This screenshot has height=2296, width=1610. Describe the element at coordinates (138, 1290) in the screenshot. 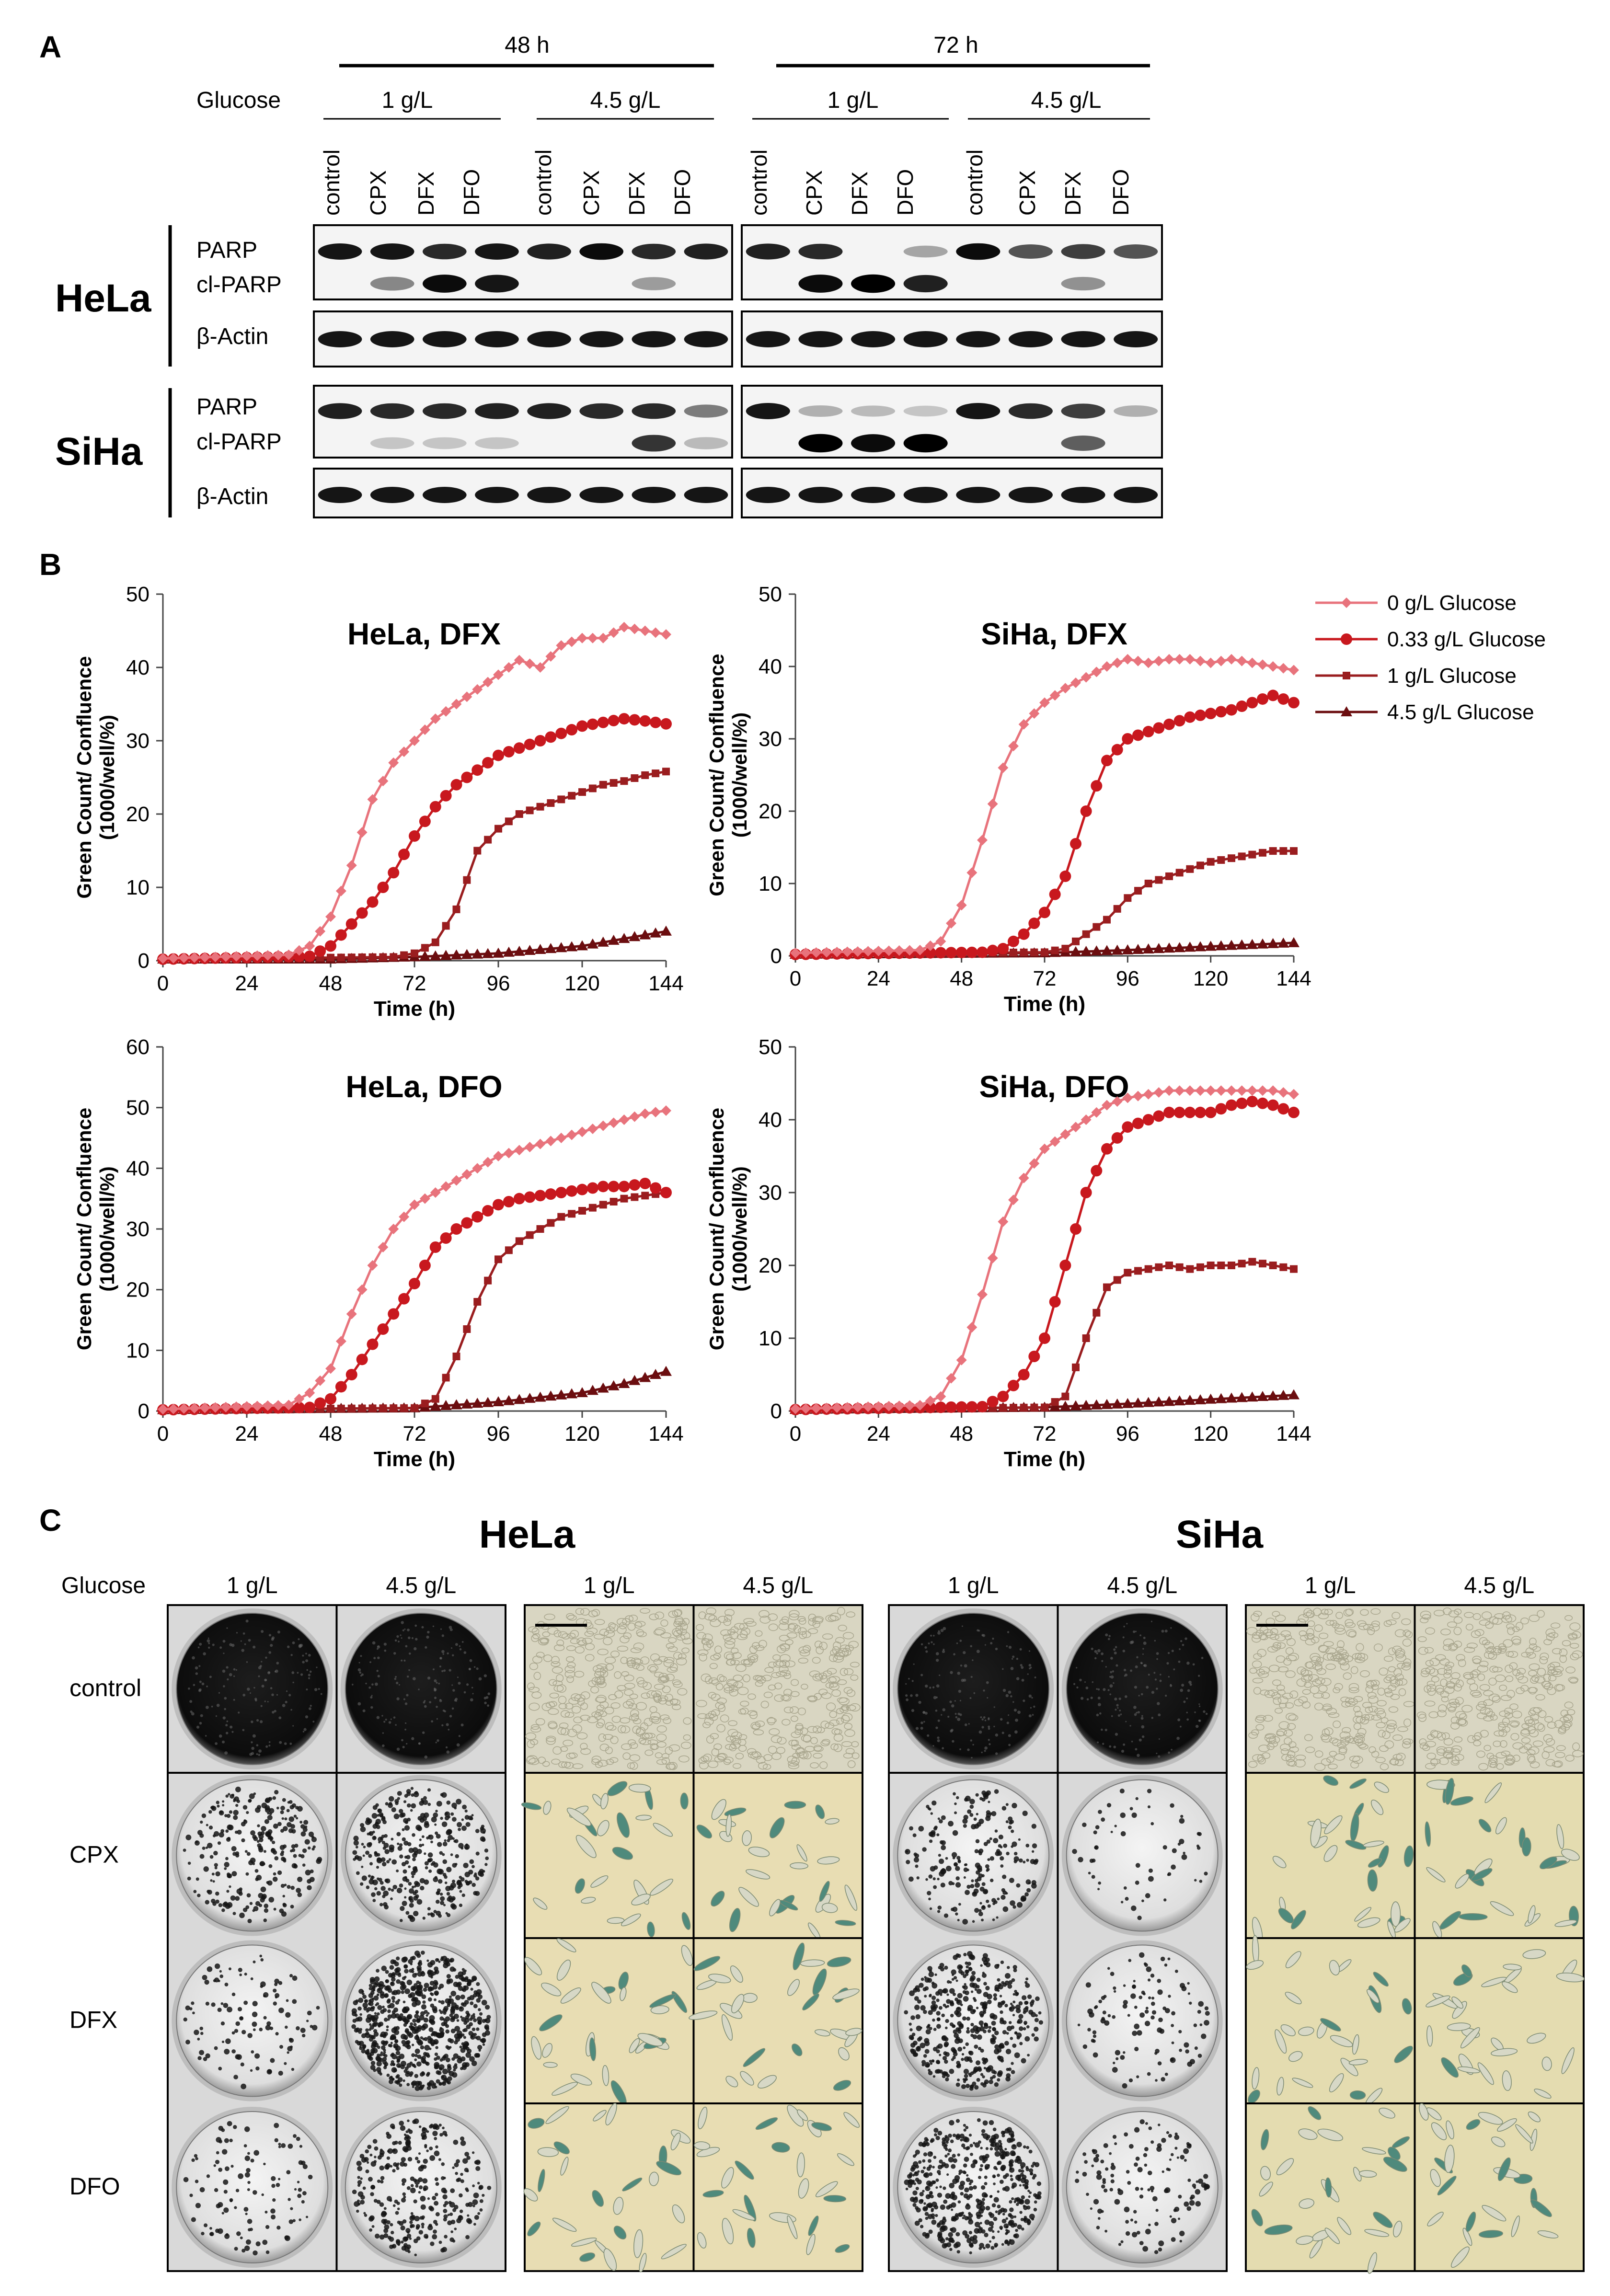

I see `y-tick-label: 20` at that location.